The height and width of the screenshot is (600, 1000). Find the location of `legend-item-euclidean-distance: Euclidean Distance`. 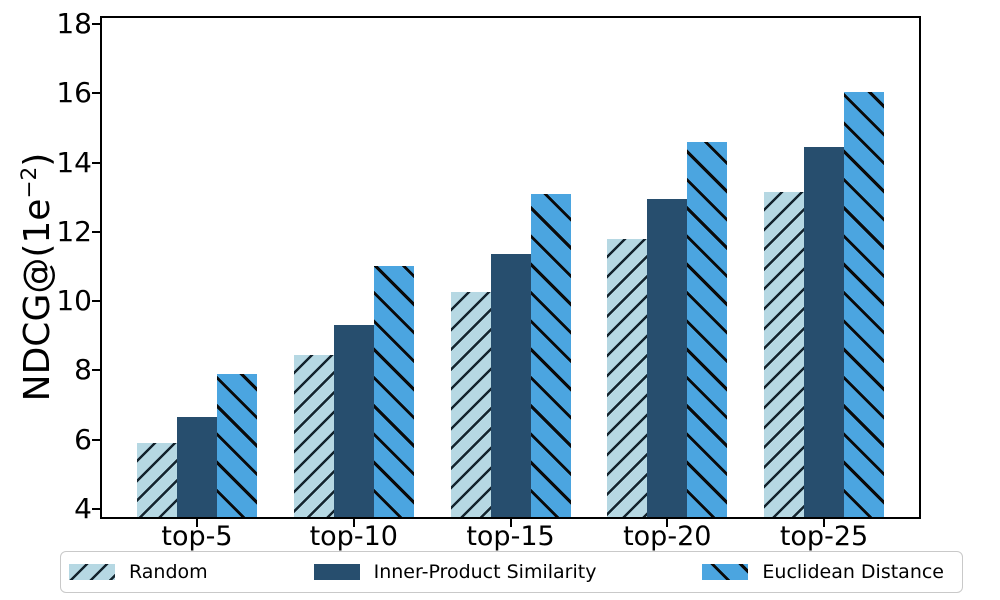

legend-item-euclidean-distance: Euclidean Distance is located at coordinates (823, 572).